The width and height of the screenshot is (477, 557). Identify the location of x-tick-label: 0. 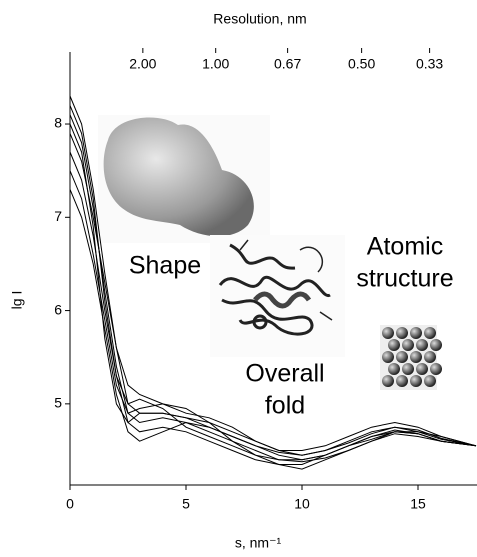
(70, 504).